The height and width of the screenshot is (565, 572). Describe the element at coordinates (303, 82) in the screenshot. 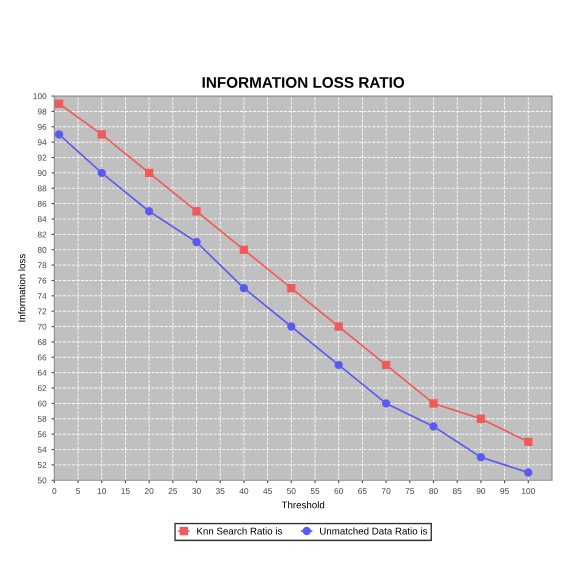

I see `chart-title: INFORMATION LOSS RATIO` at that location.